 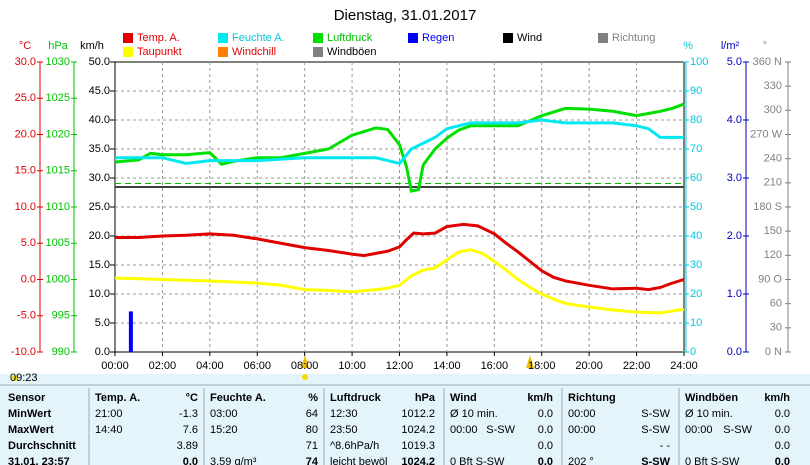 What do you see at coordinates (399, 147) in the screenshot?
I see `series-line` at bounding box center [399, 147].